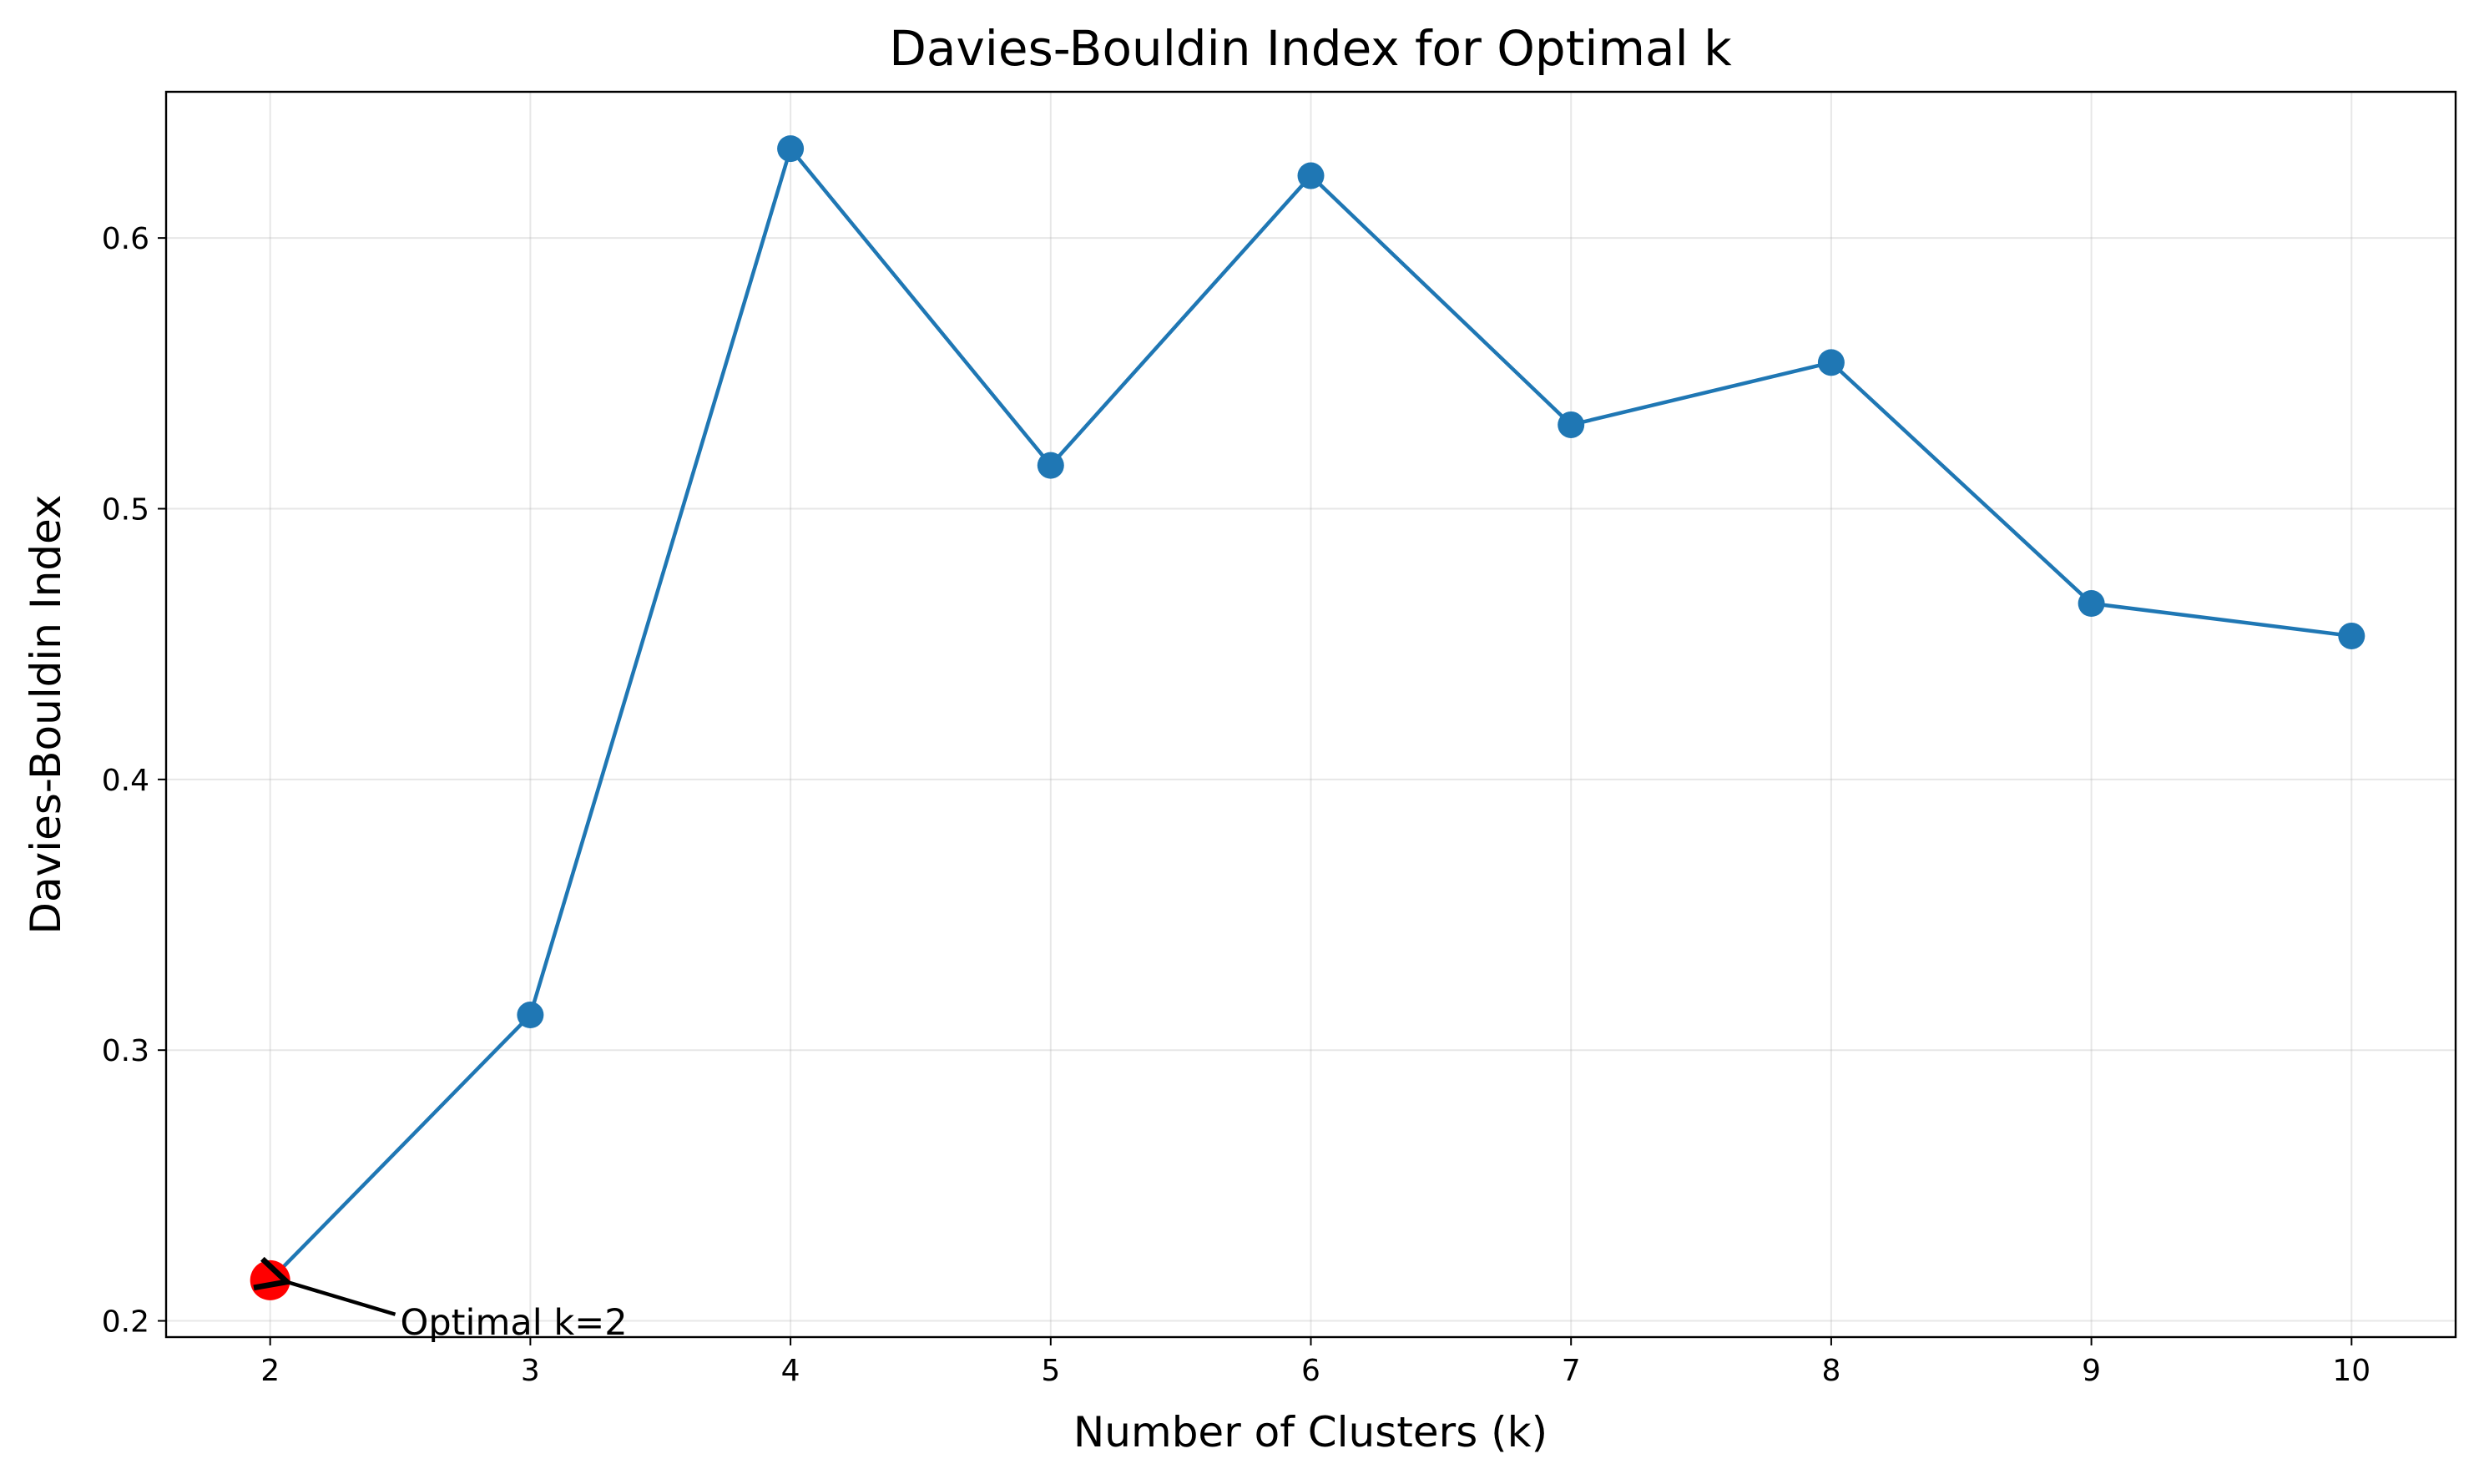  I want to click on x-tick-label: 4, so click(790, 1371).